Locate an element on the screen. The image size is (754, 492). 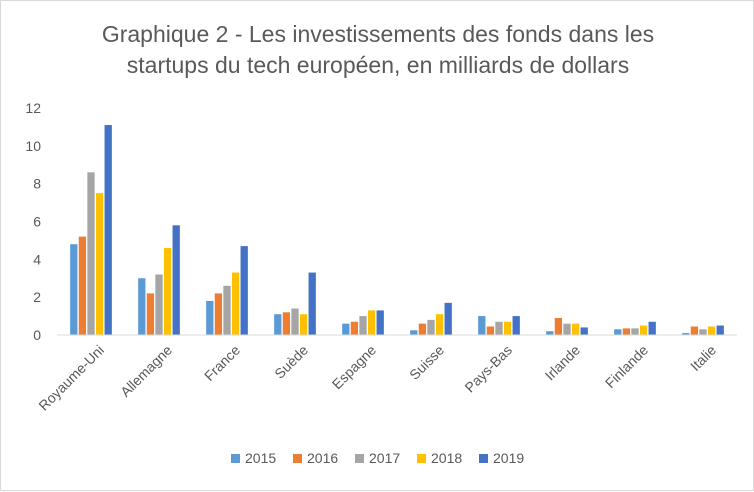
legend-label: 2019 is located at coordinates (508, 458).